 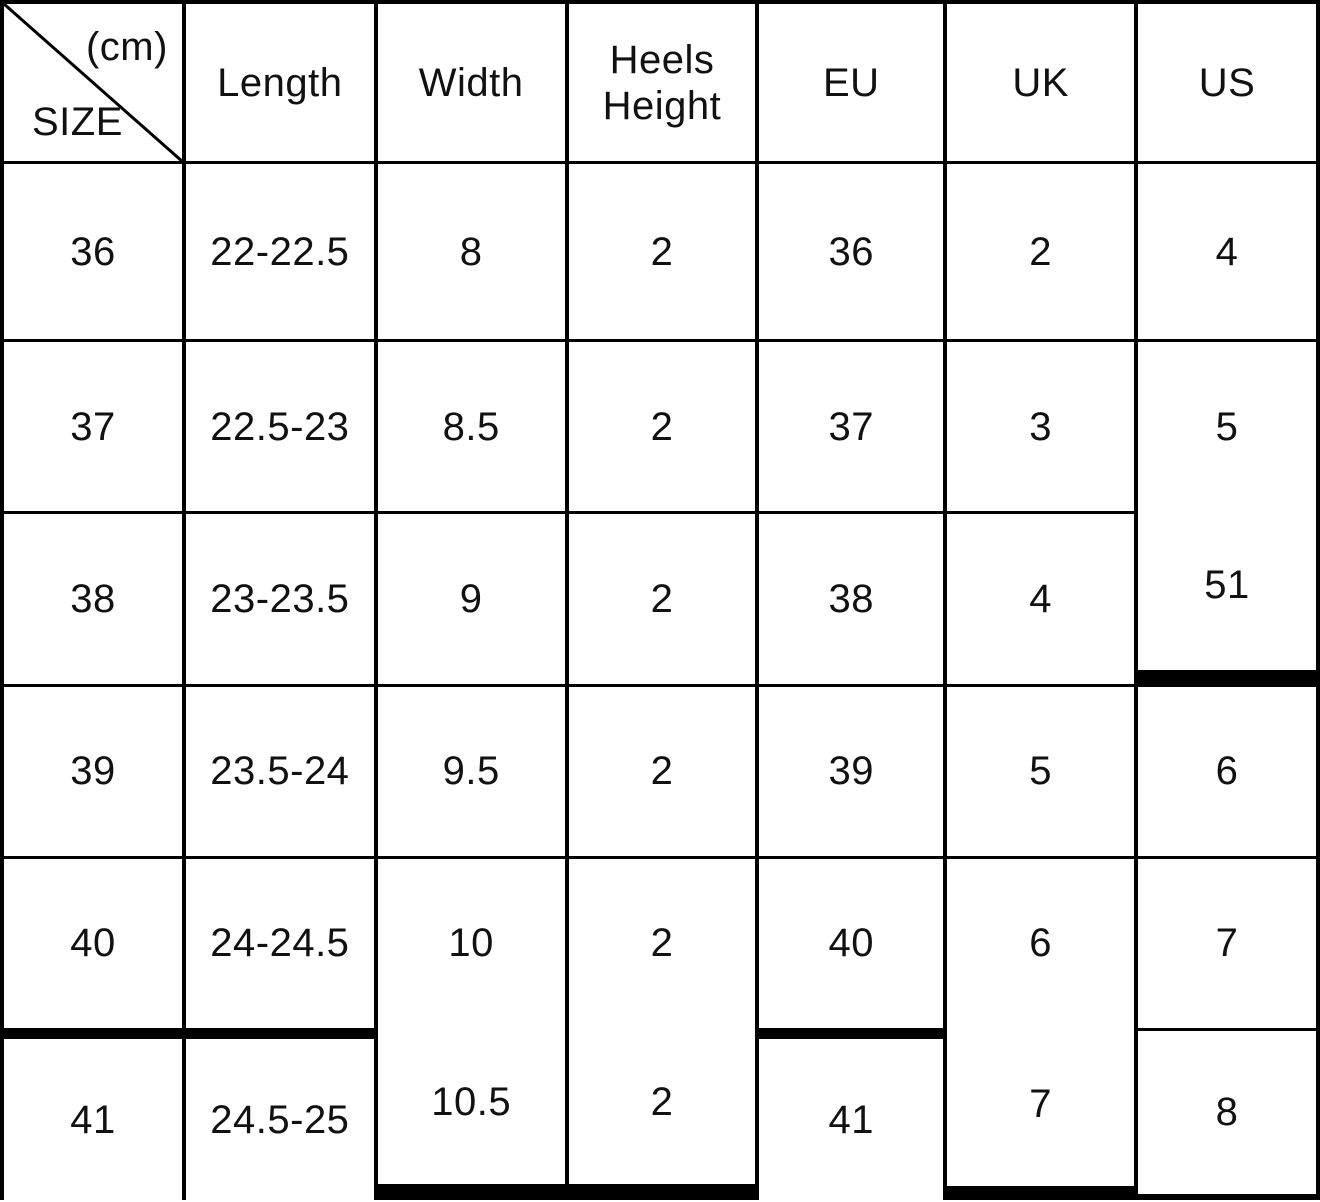 What do you see at coordinates (851, 1120) in the screenshot?
I see `eu-cell: 41` at bounding box center [851, 1120].